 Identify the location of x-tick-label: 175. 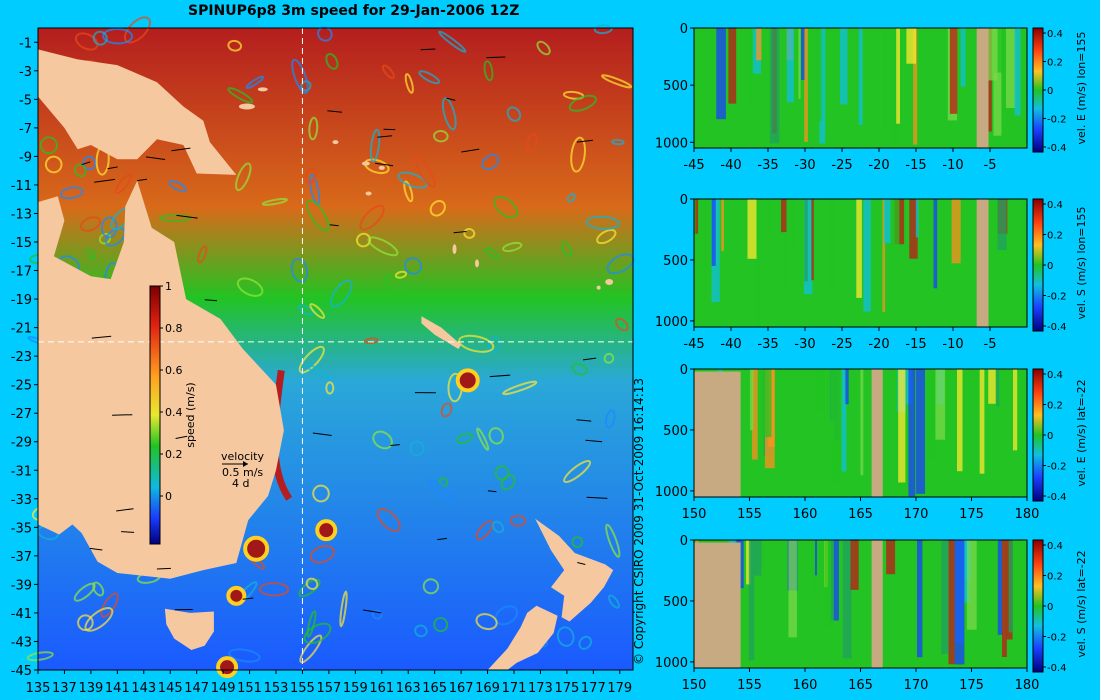
(566, 688).